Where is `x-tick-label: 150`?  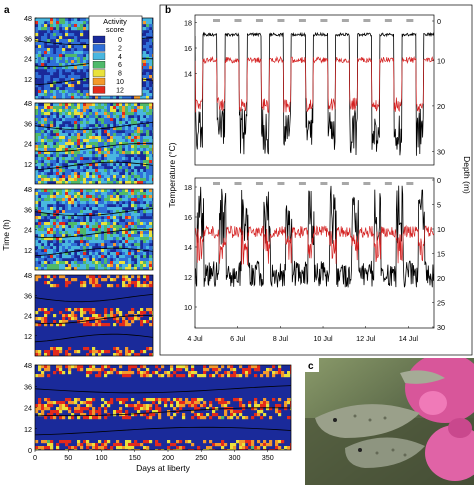 x-tick-label: 150 is located at coordinates (135, 457).